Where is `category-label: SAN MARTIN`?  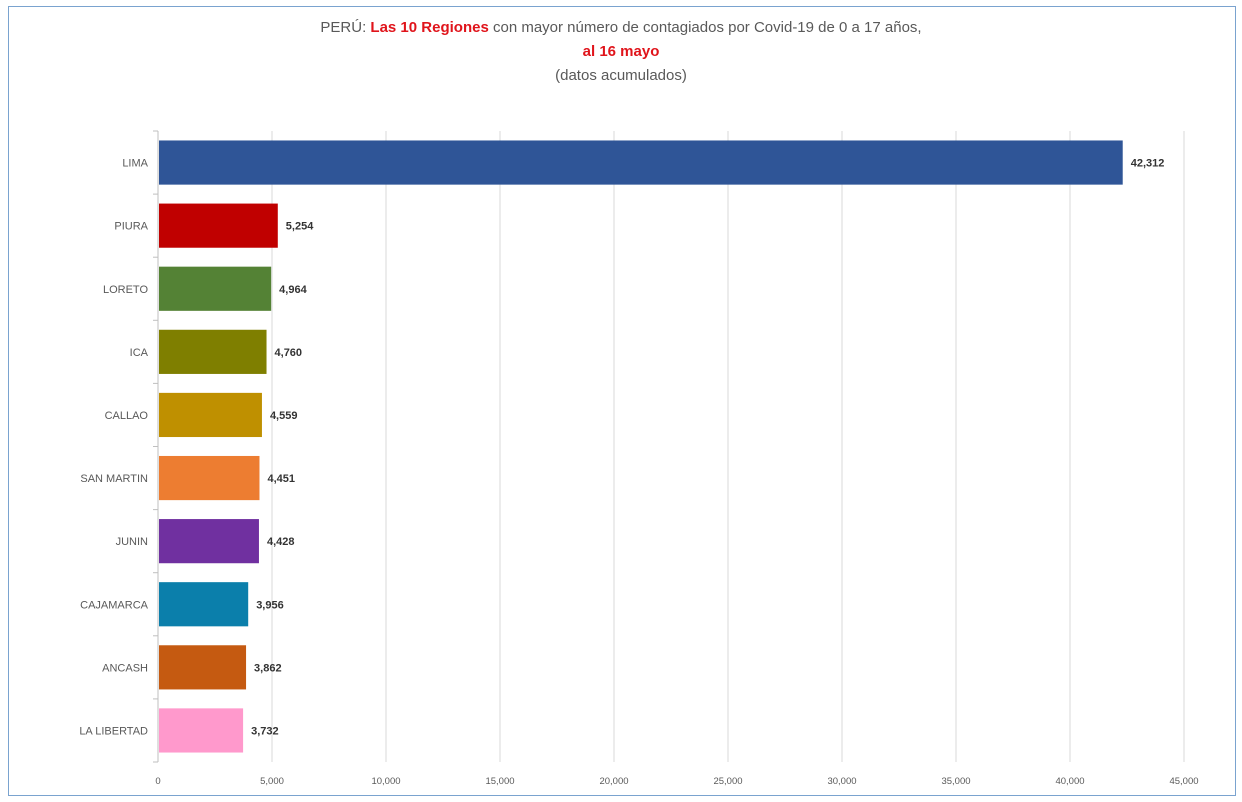
category-label: SAN MARTIN is located at coordinates (114, 479).